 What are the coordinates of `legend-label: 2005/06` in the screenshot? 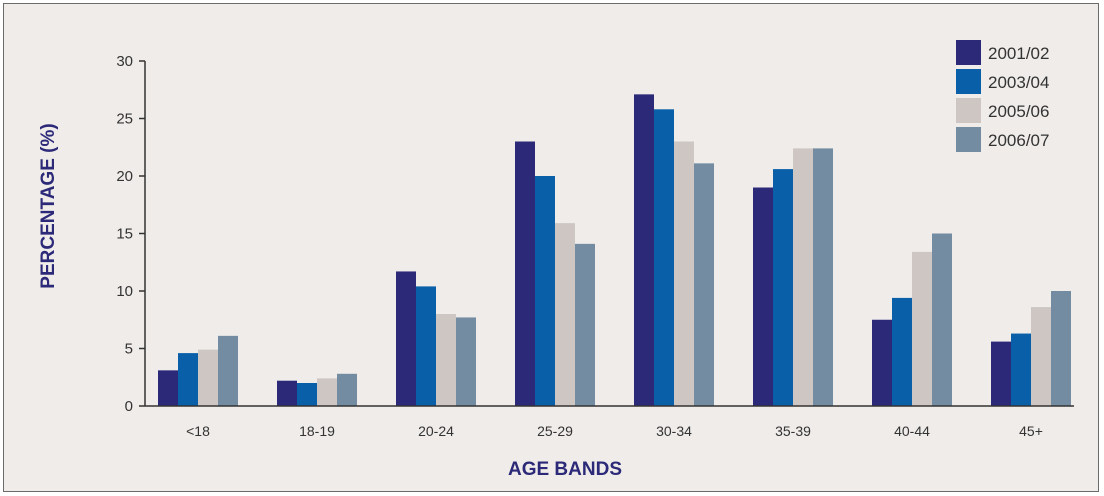 It's located at (1018, 111).